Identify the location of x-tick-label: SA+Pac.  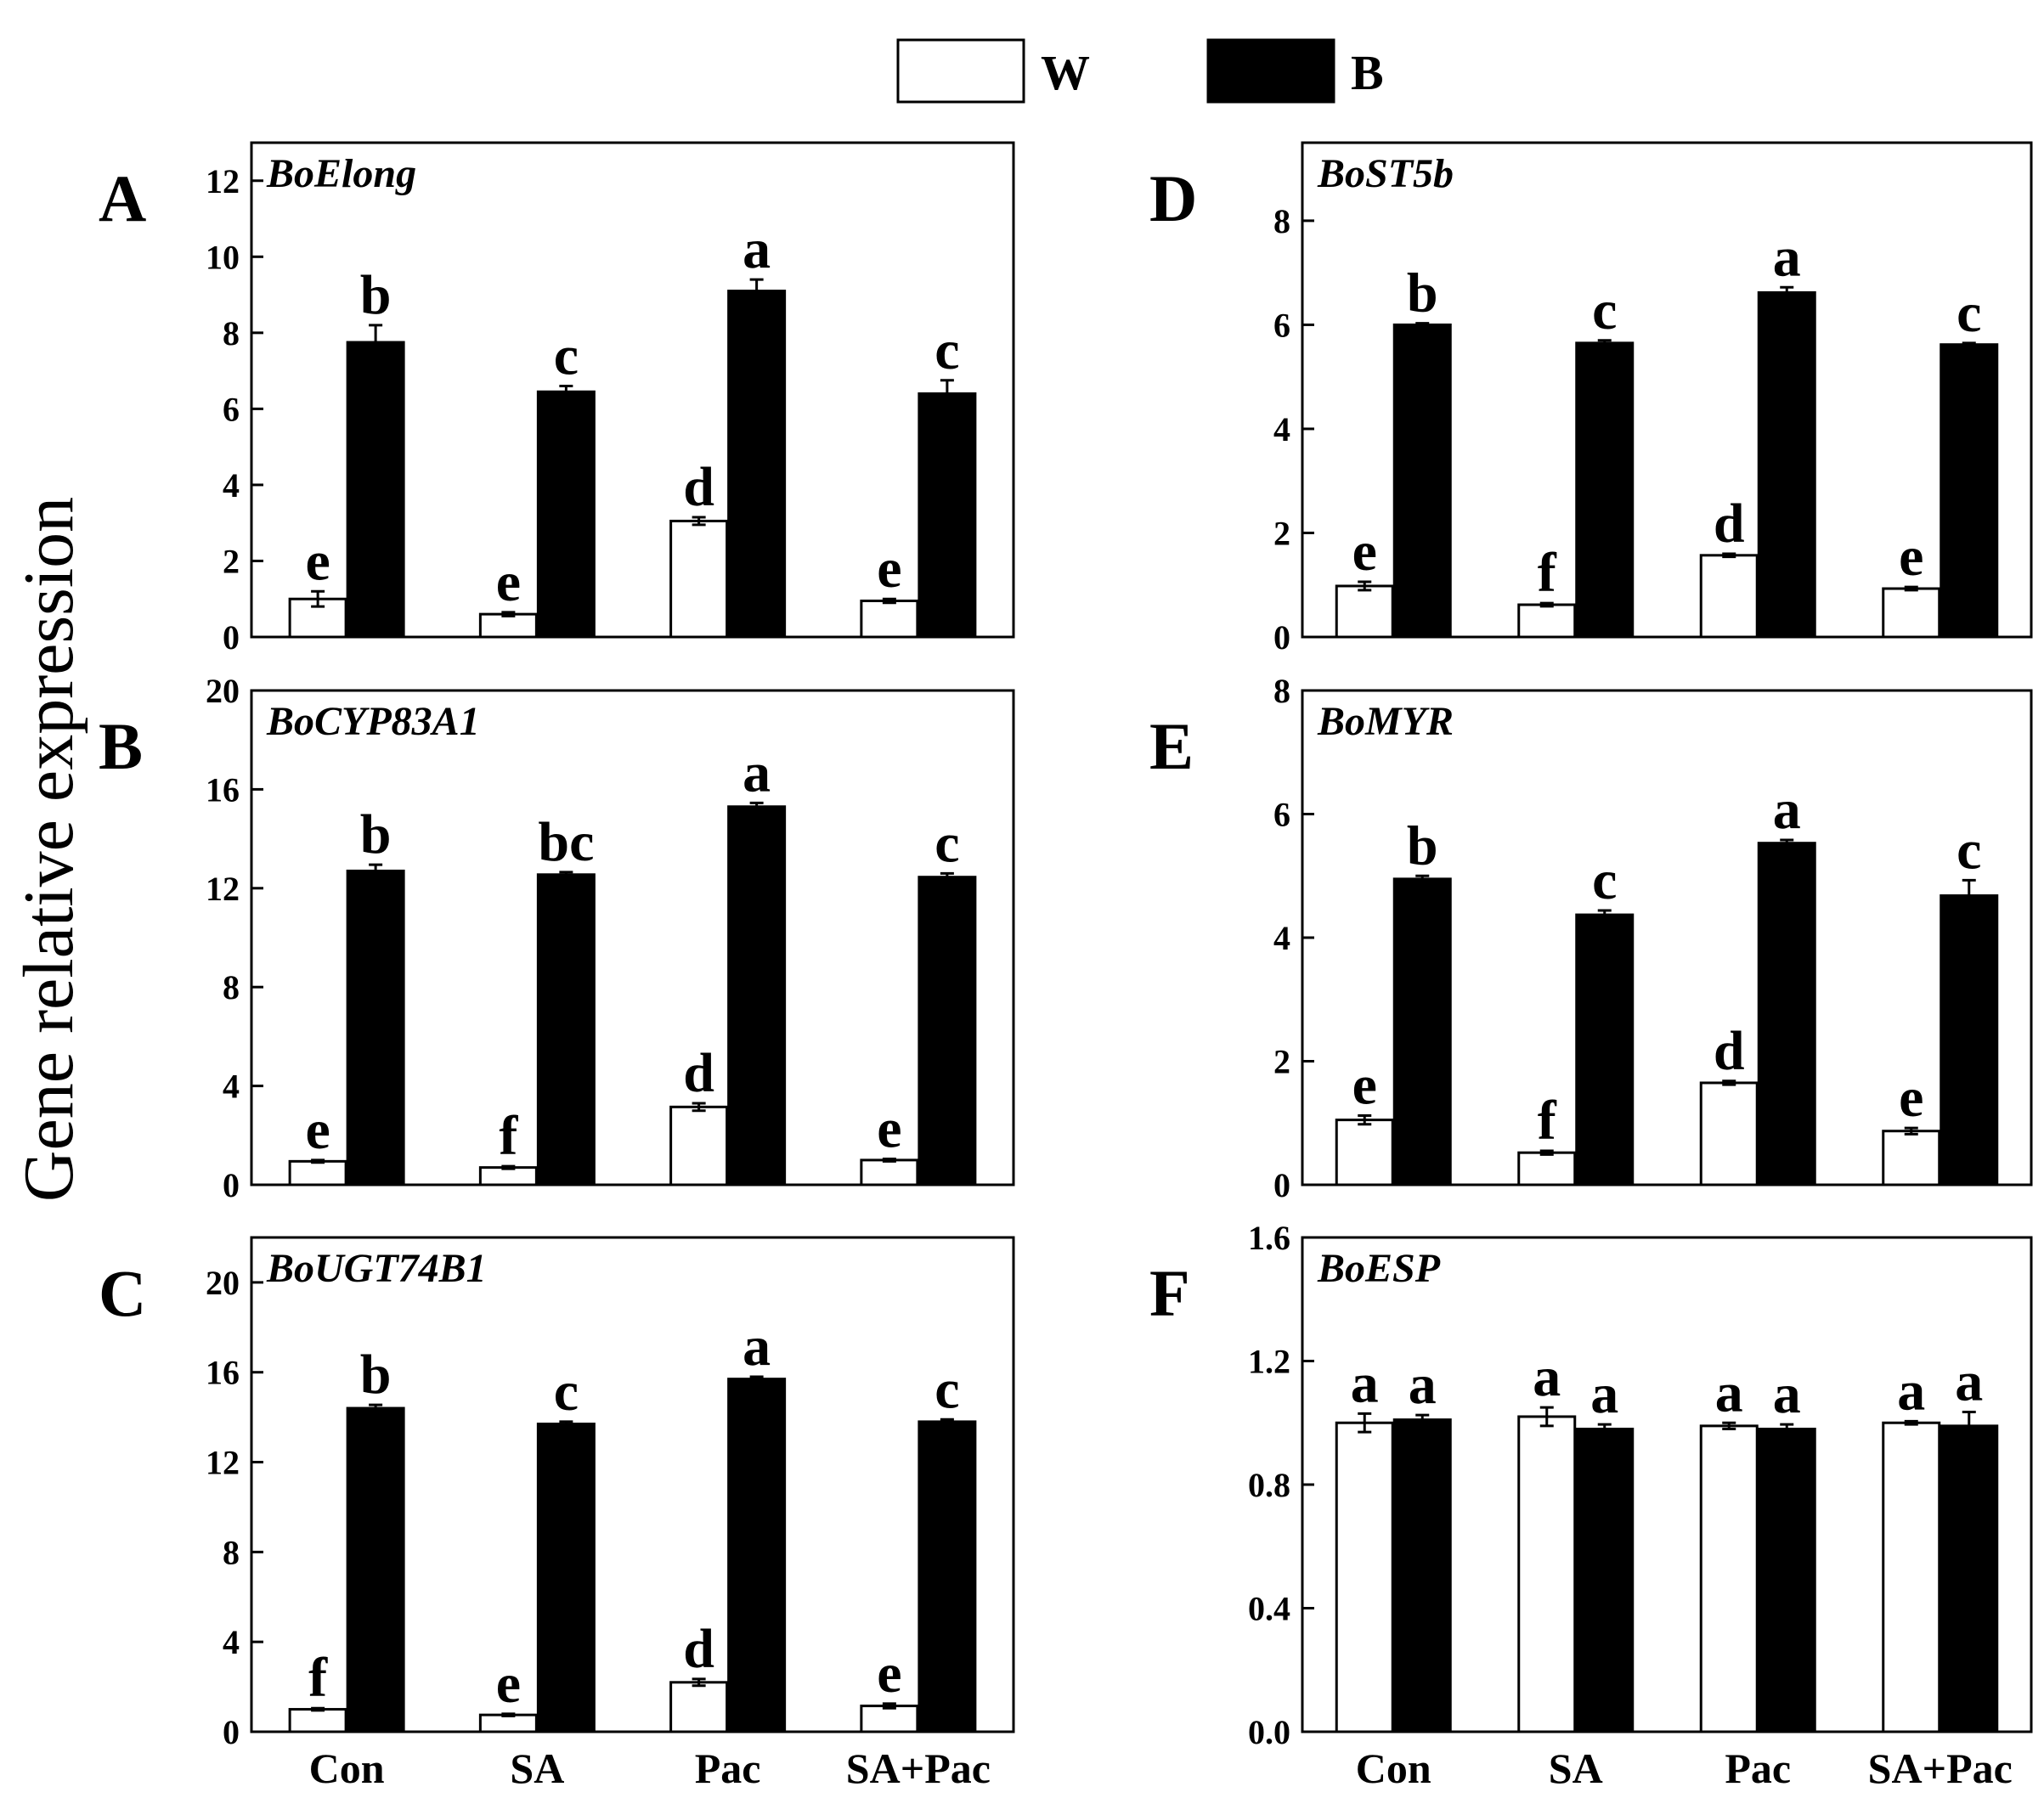
(1941, 1768).